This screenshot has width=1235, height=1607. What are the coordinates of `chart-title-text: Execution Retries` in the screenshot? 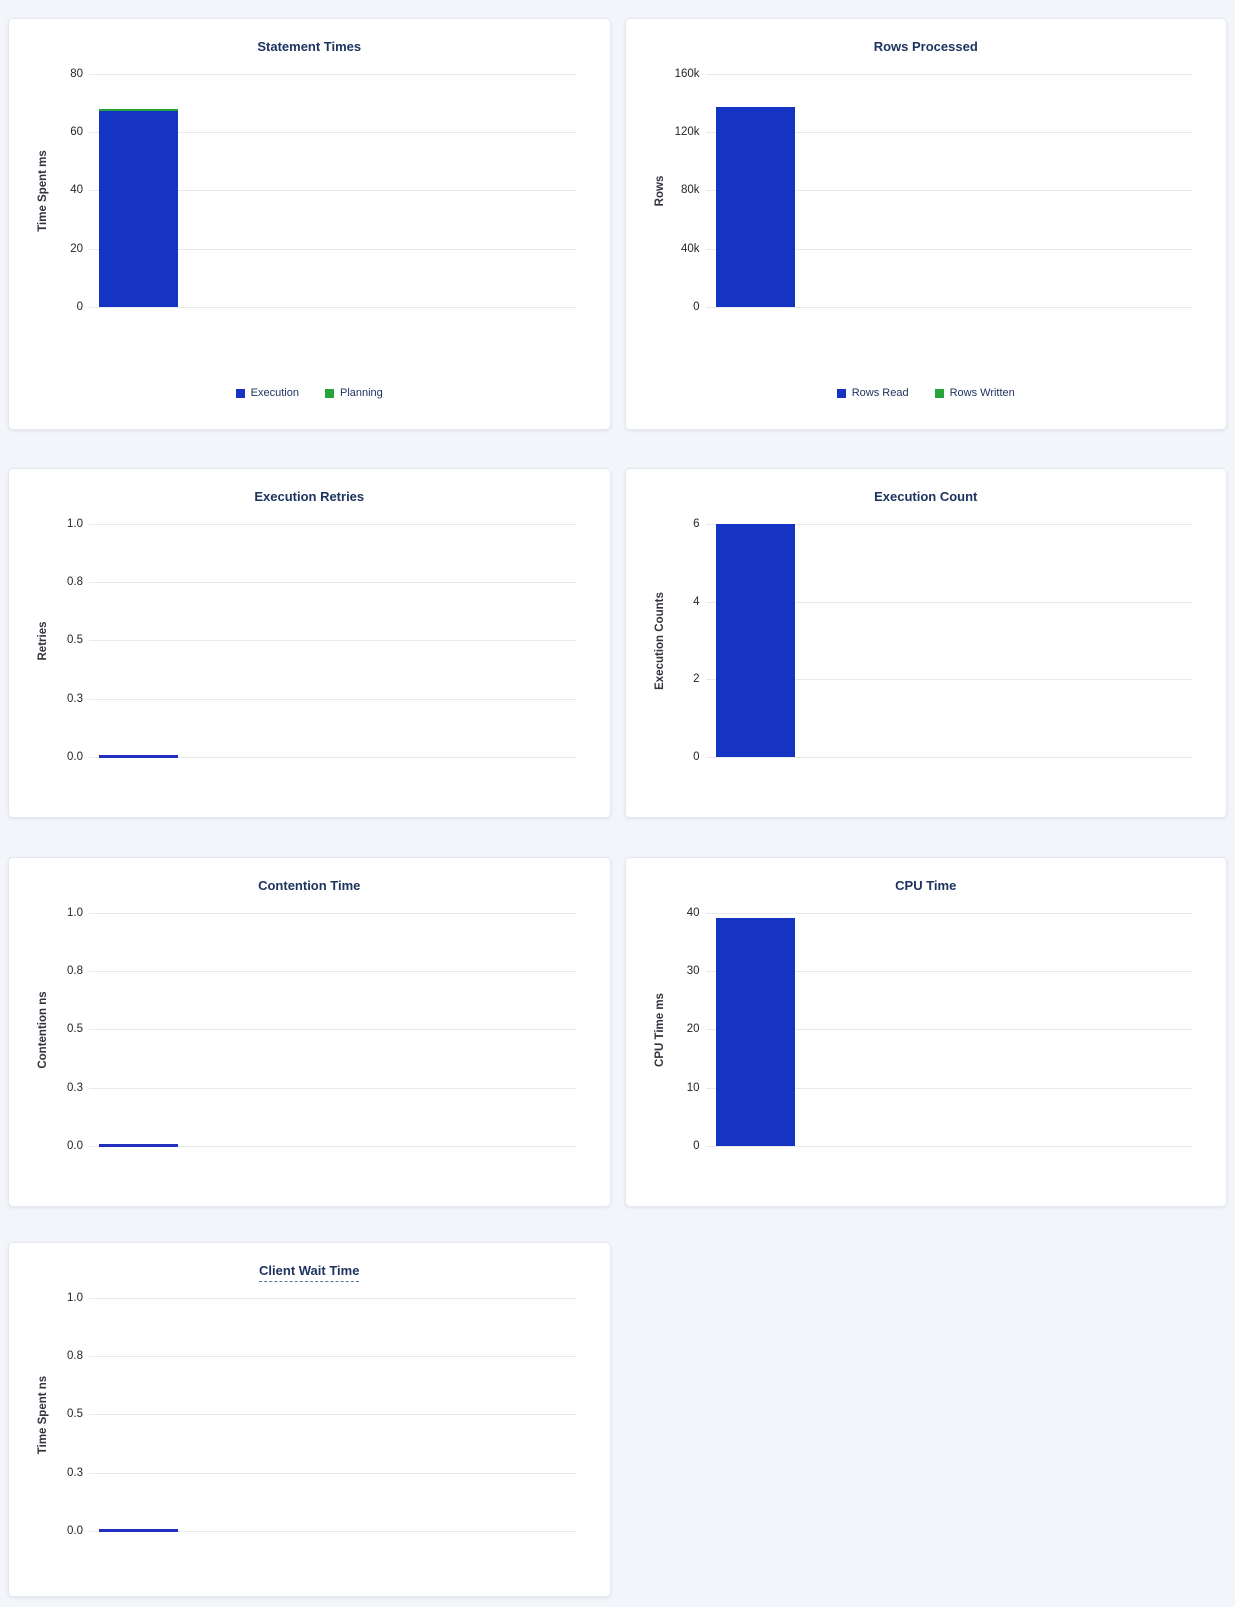 It's located at (309, 496).